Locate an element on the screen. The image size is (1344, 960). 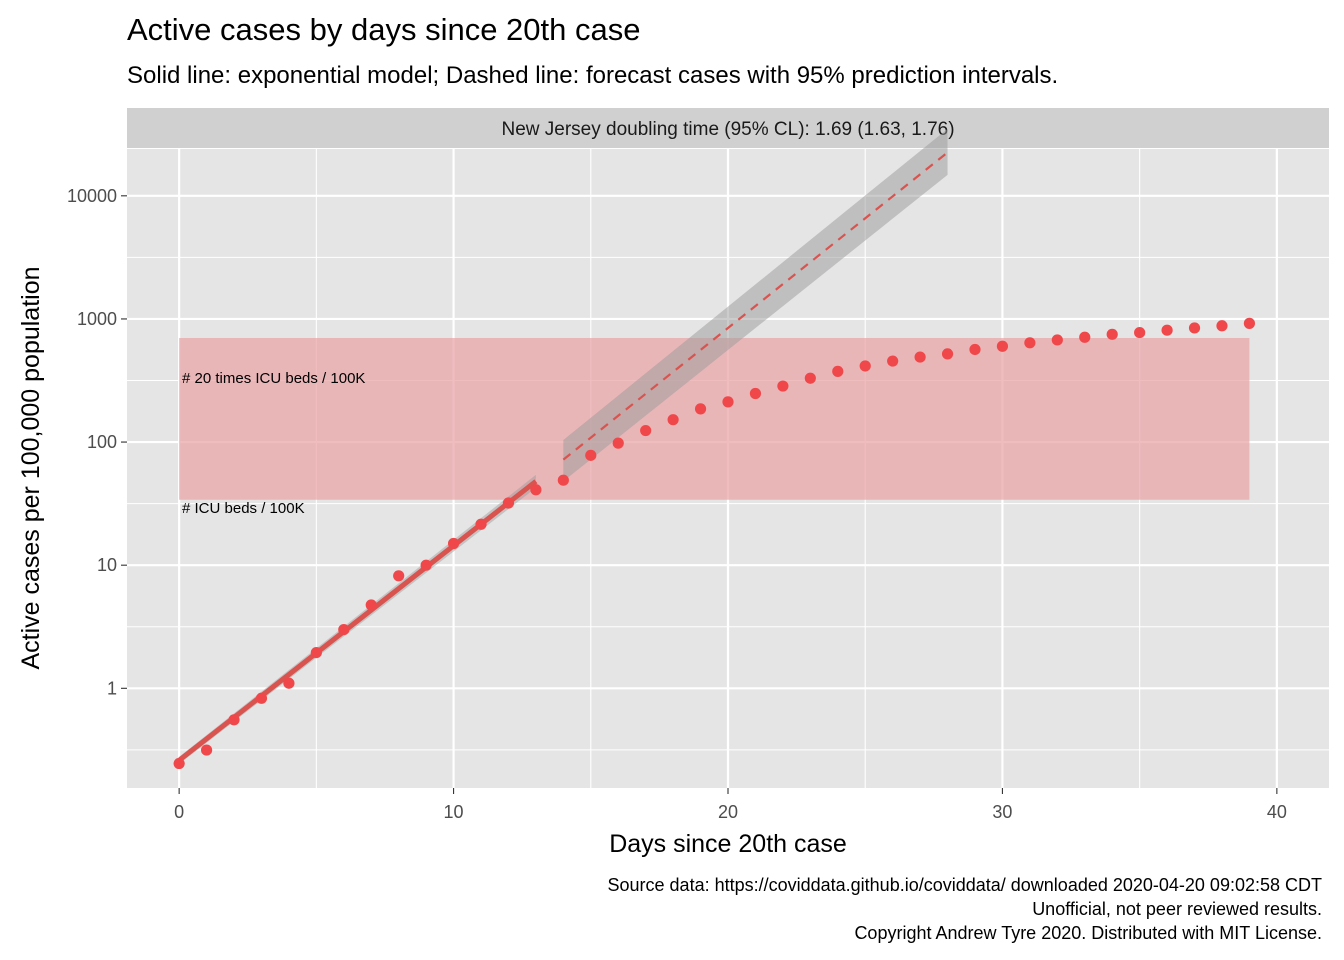
x-tick-label: 0 is located at coordinates (179, 812).